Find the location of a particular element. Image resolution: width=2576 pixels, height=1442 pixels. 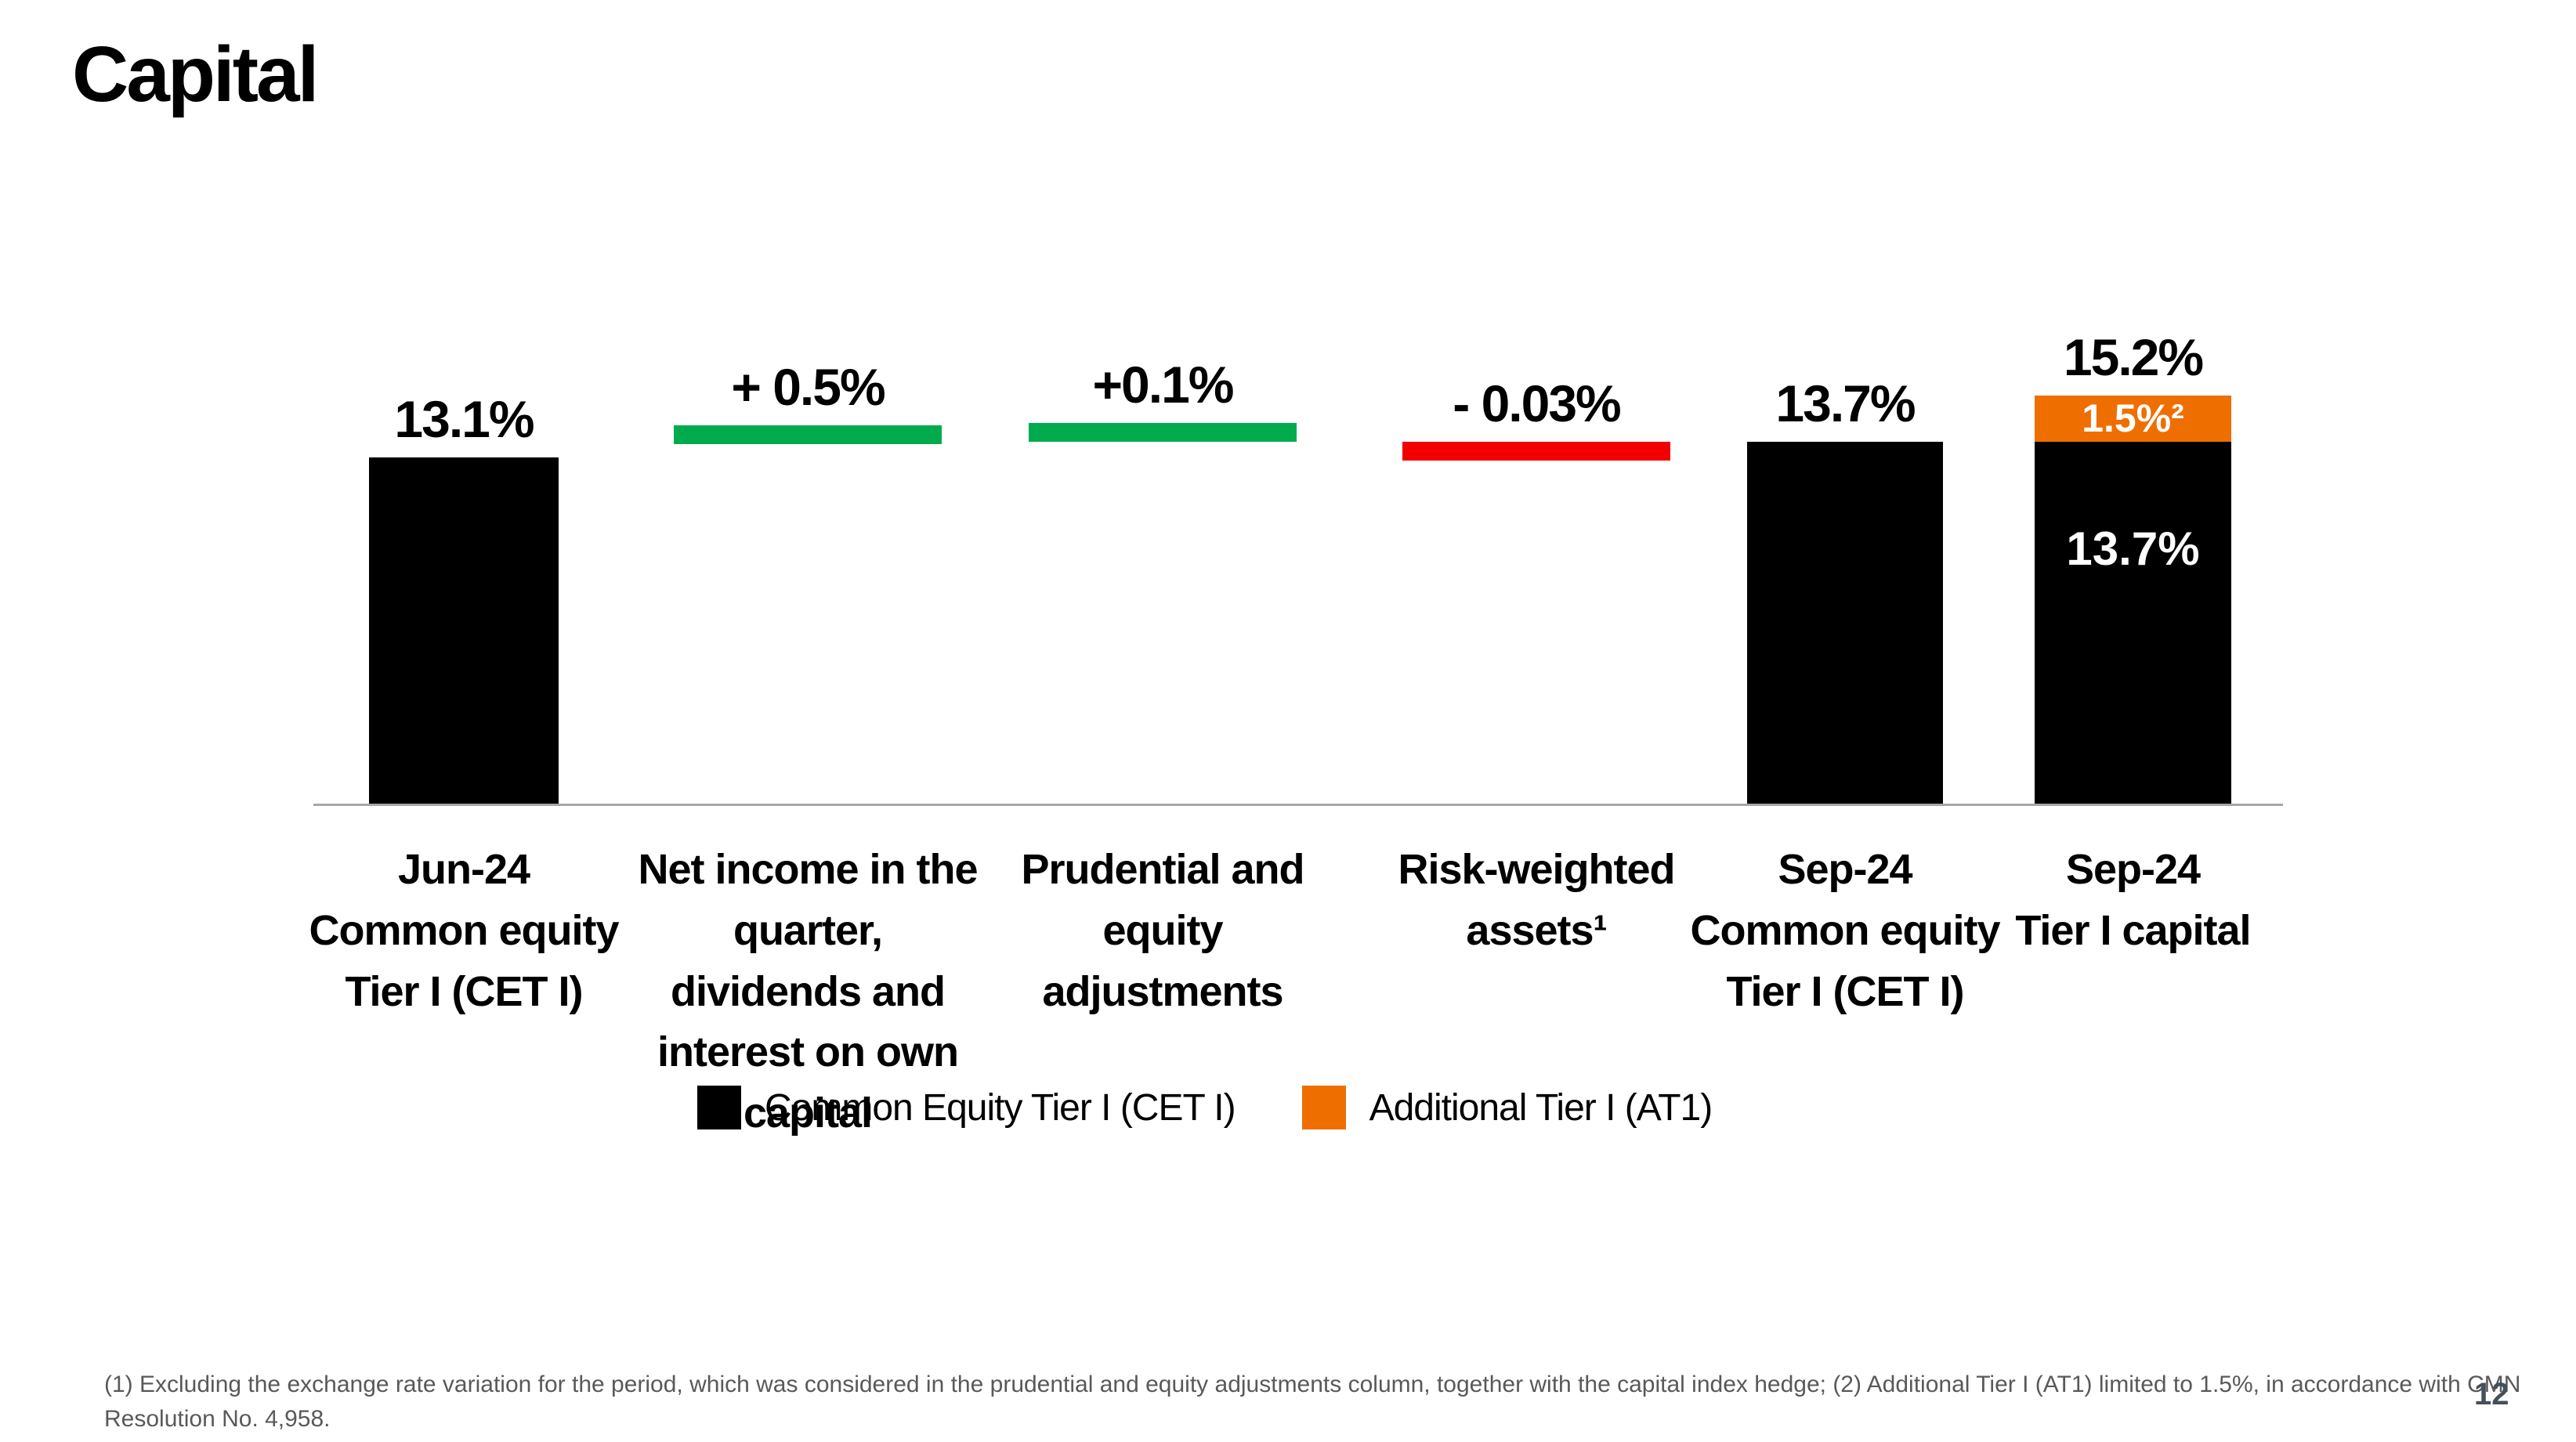

category-label: Prudential and equity adjustments is located at coordinates (1162, 931).